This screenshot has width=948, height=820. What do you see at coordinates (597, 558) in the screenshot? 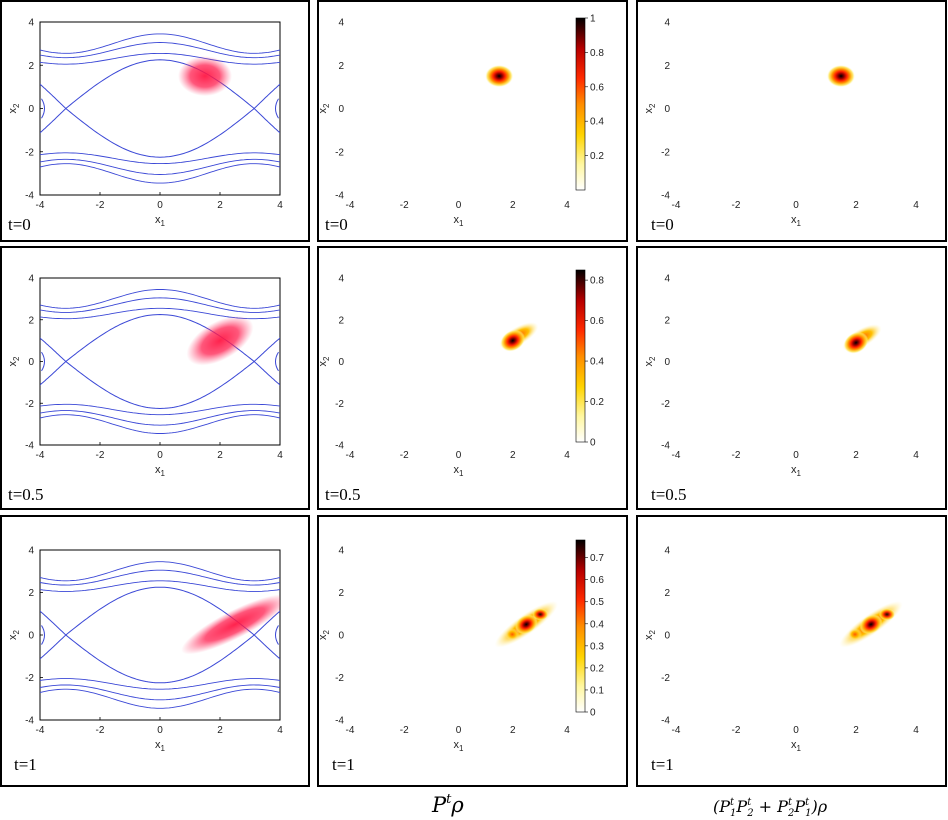
I see `colorbar-tick-label: 0.7` at bounding box center [597, 558].